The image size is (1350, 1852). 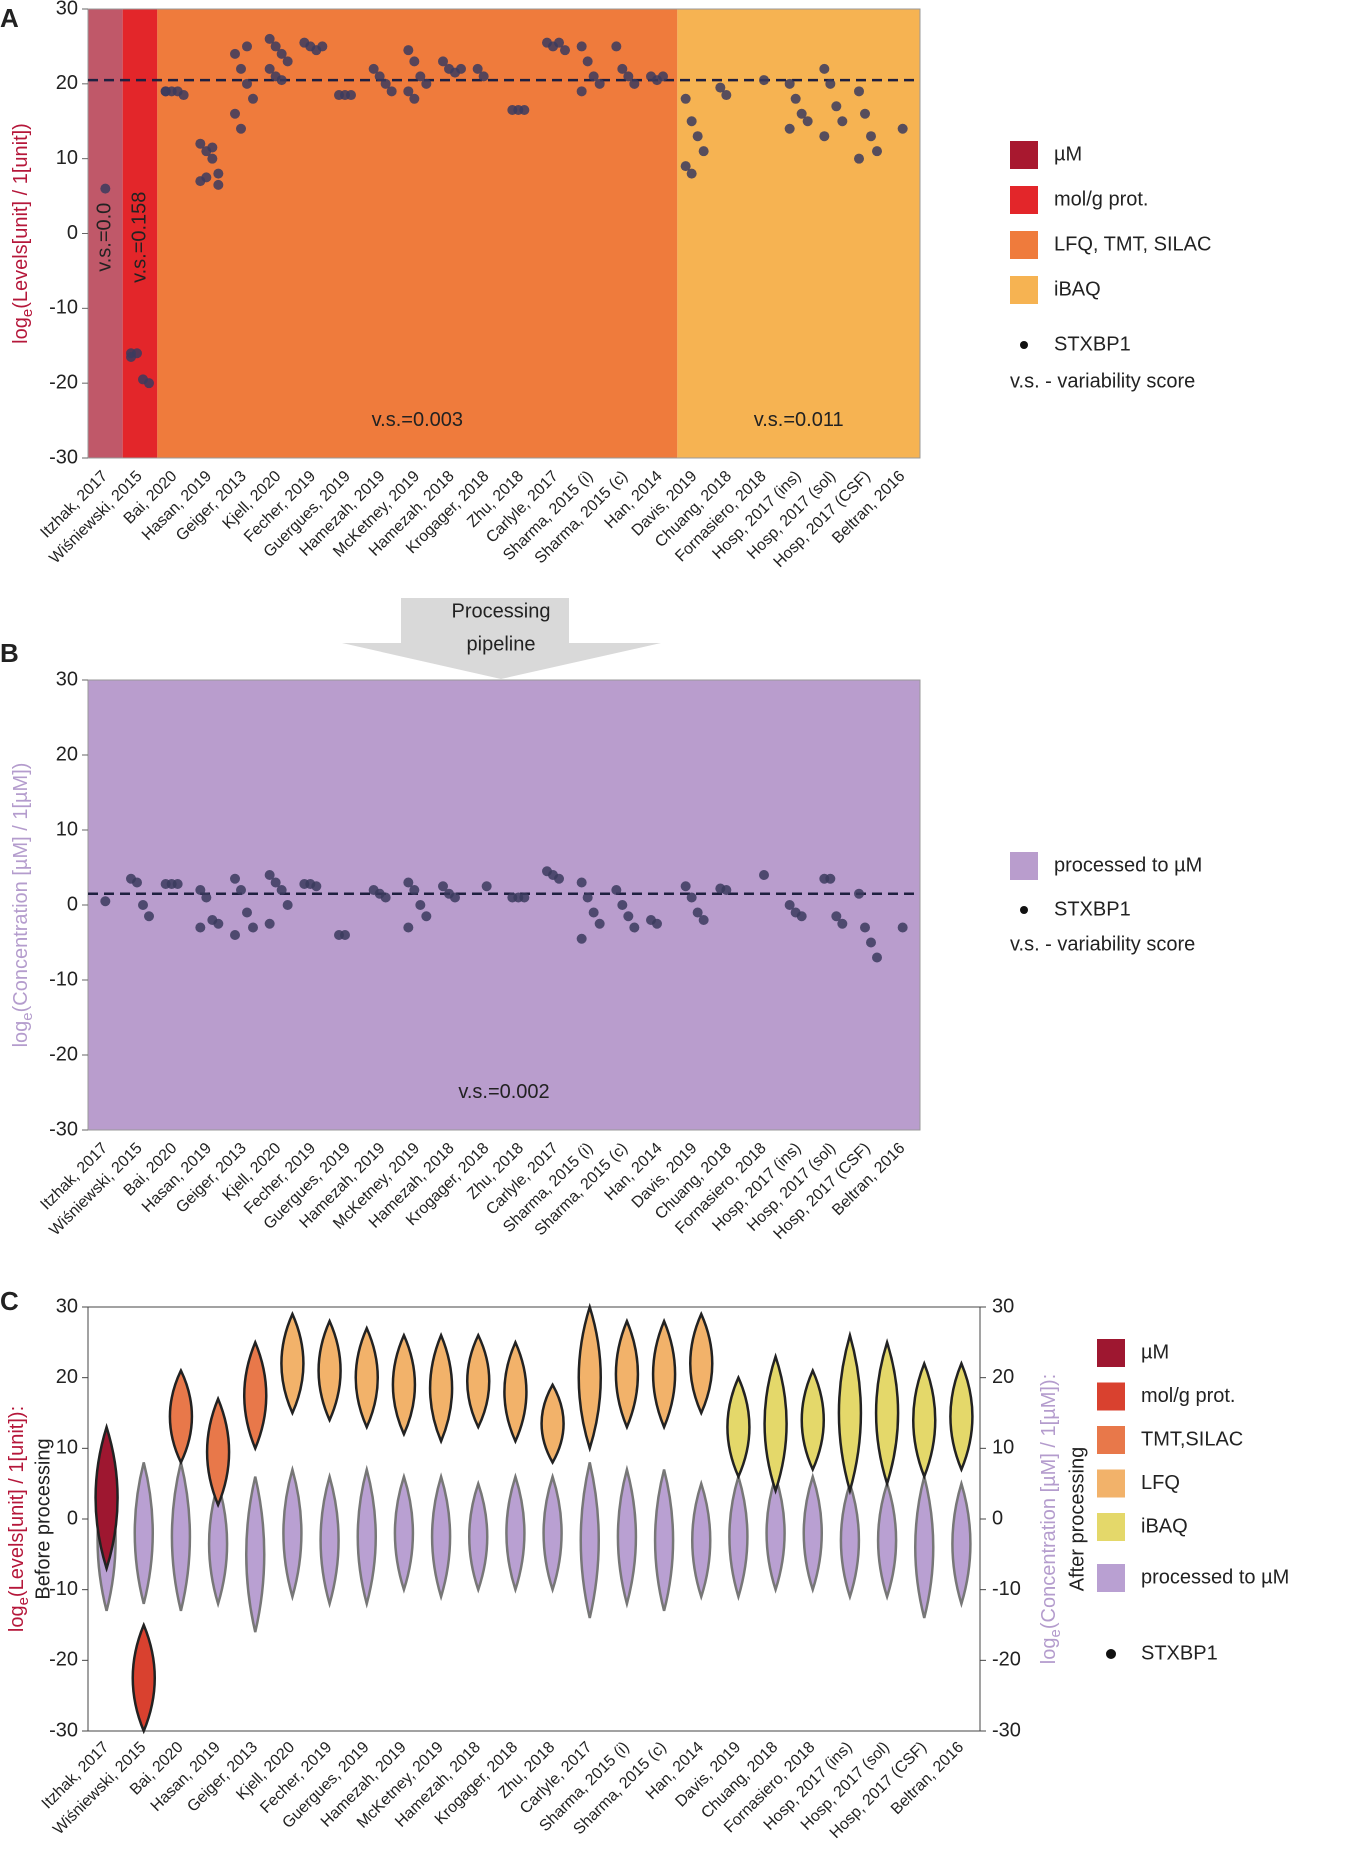 What do you see at coordinates (72, 233) in the screenshot?
I see `y-tick-label: 0` at bounding box center [72, 233].